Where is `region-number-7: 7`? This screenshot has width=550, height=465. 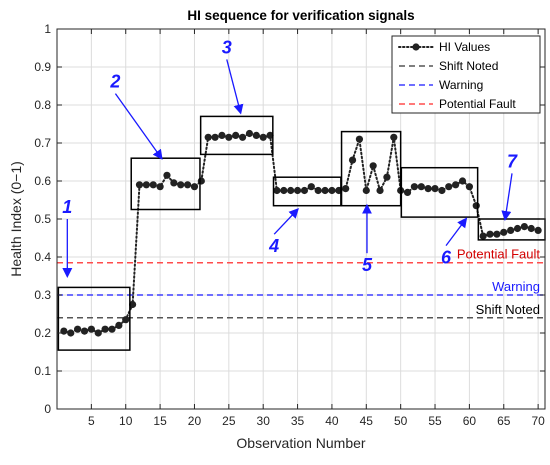 region-number-7: 7 is located at coordinates (512, 161).